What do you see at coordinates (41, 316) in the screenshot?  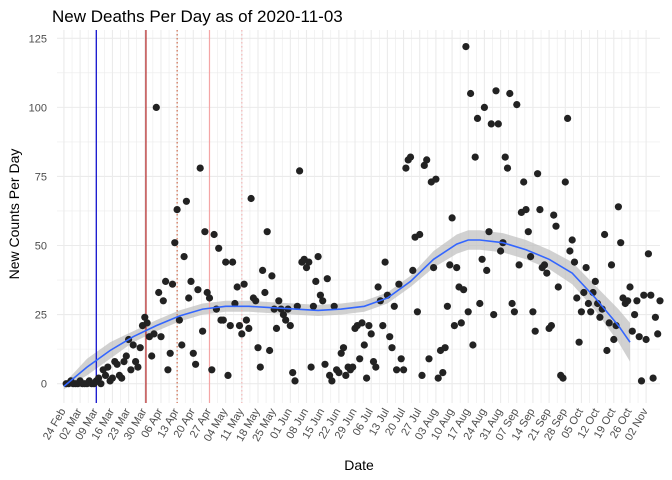 I see `y-tick-label: 25` at bounding box center [41, 316].